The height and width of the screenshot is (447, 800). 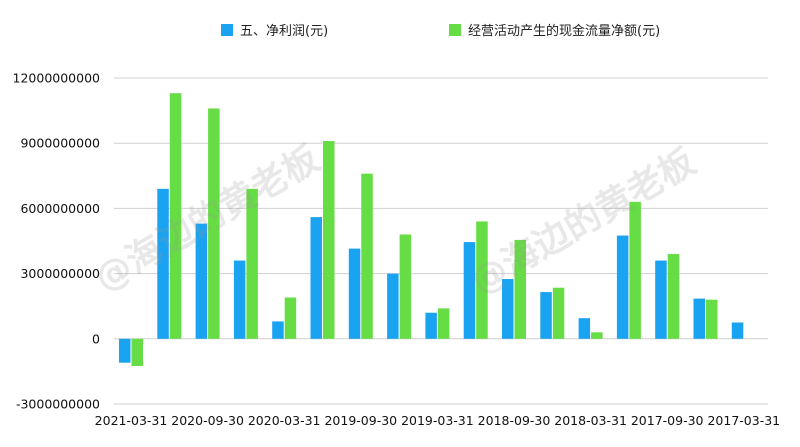 What do you see at coordinates (284, 420) in the screenshot?
I see `x-tick-label: 2020-03-31` at bounding box center [284, 420].